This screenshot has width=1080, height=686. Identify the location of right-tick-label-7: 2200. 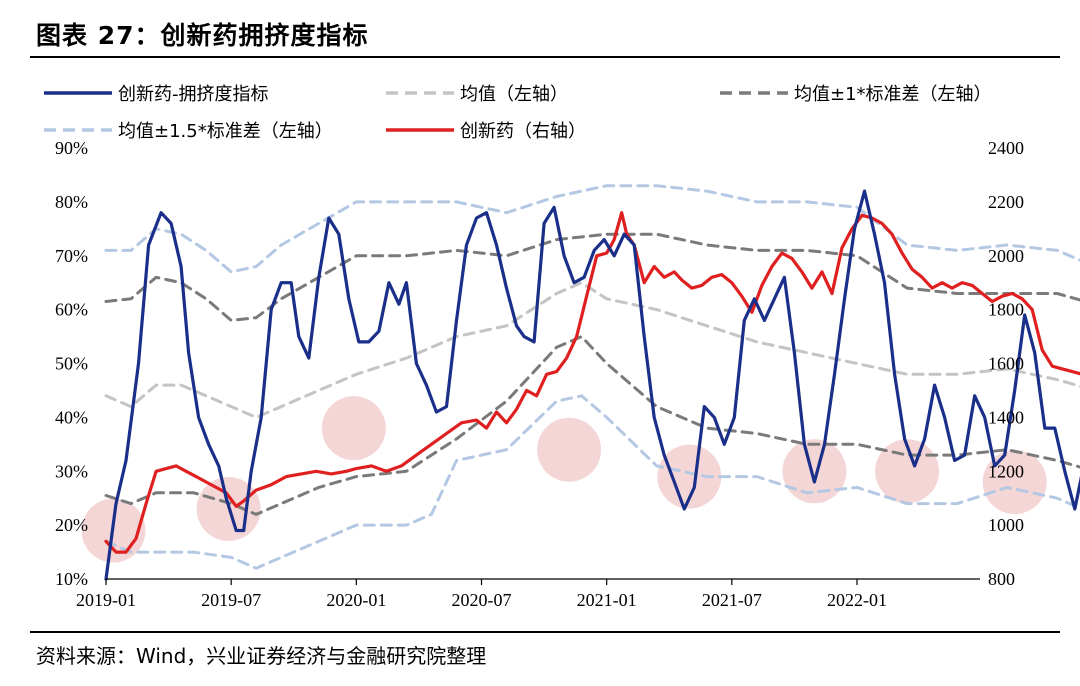
(1006, 202).